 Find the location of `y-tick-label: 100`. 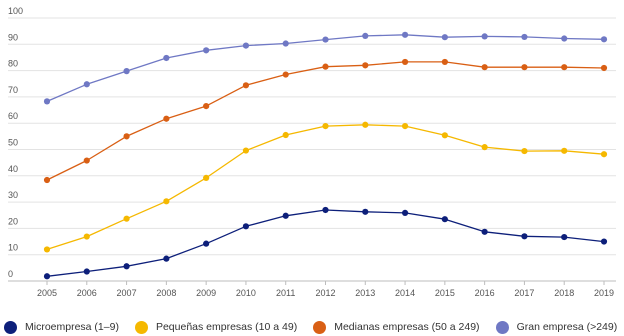

y-tick-label: 100 is located at coordinates (15, 11).